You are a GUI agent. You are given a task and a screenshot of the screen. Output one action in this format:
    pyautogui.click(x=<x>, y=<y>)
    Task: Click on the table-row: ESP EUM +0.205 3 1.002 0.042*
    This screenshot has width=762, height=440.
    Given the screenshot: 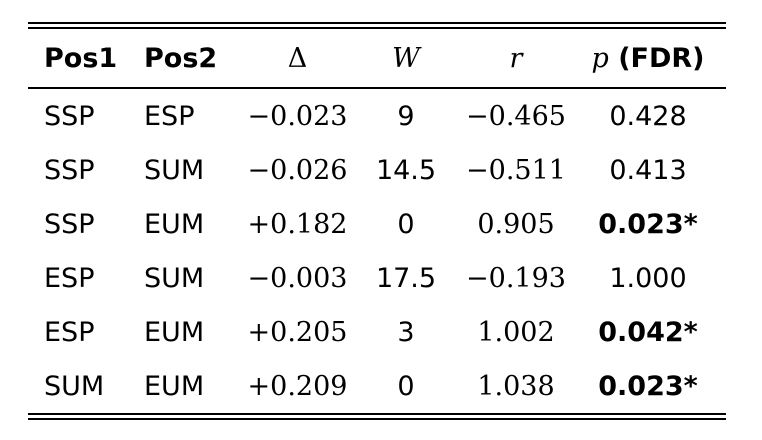 What is the action you would take?
    pyautogui.click(x=377, y=332)
    